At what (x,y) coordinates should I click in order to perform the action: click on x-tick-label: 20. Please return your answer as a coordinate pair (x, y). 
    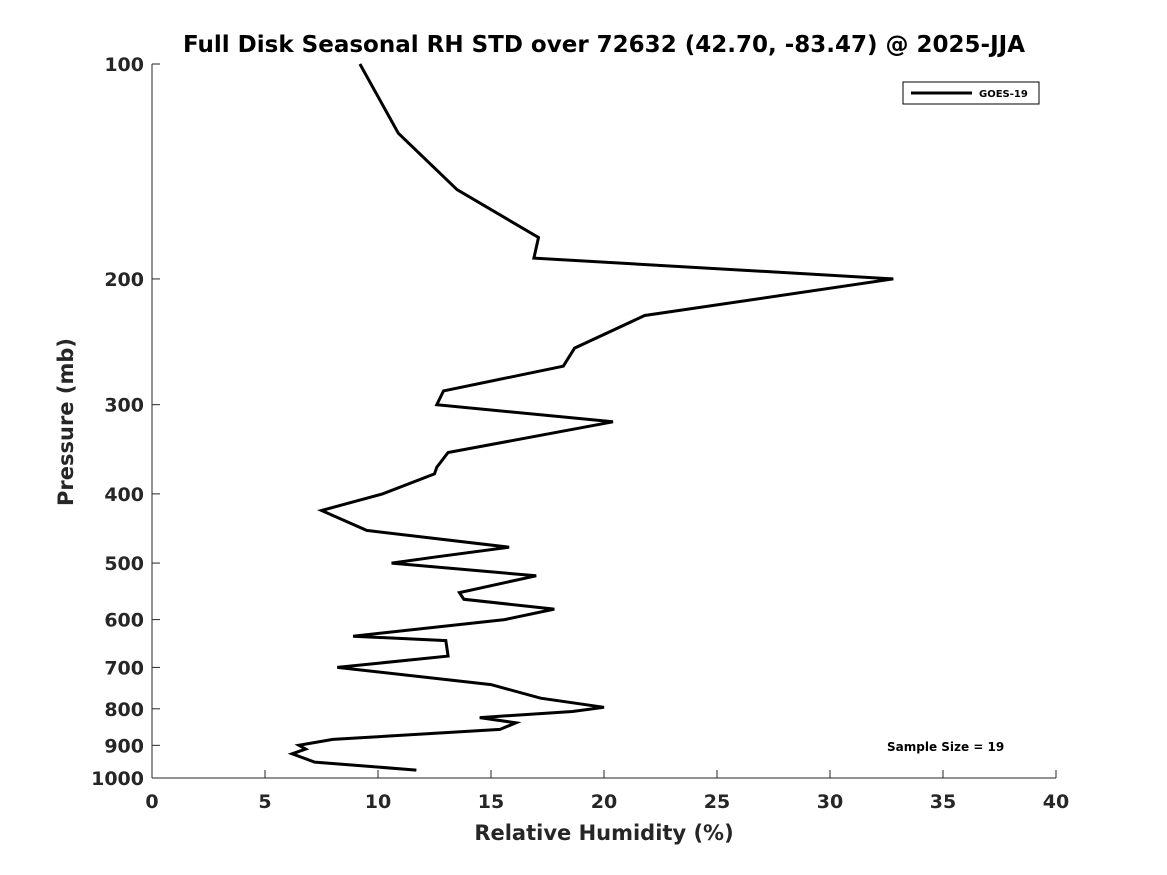
    Looking at the image, I should click on (604, 802).